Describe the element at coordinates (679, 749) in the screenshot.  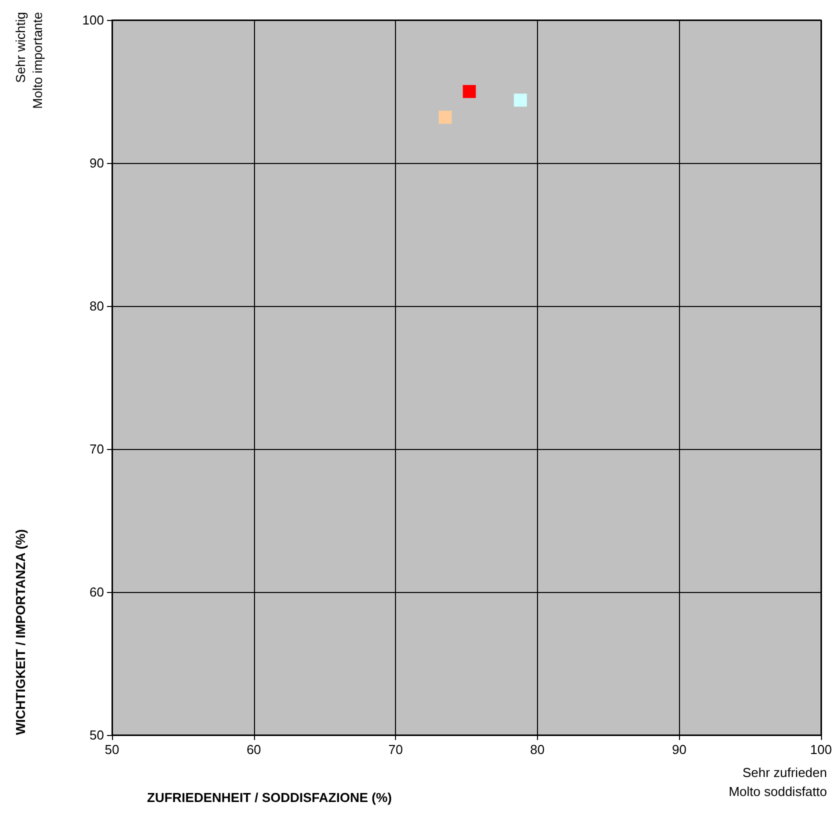
I see `x-tick-label: 90` at that location.